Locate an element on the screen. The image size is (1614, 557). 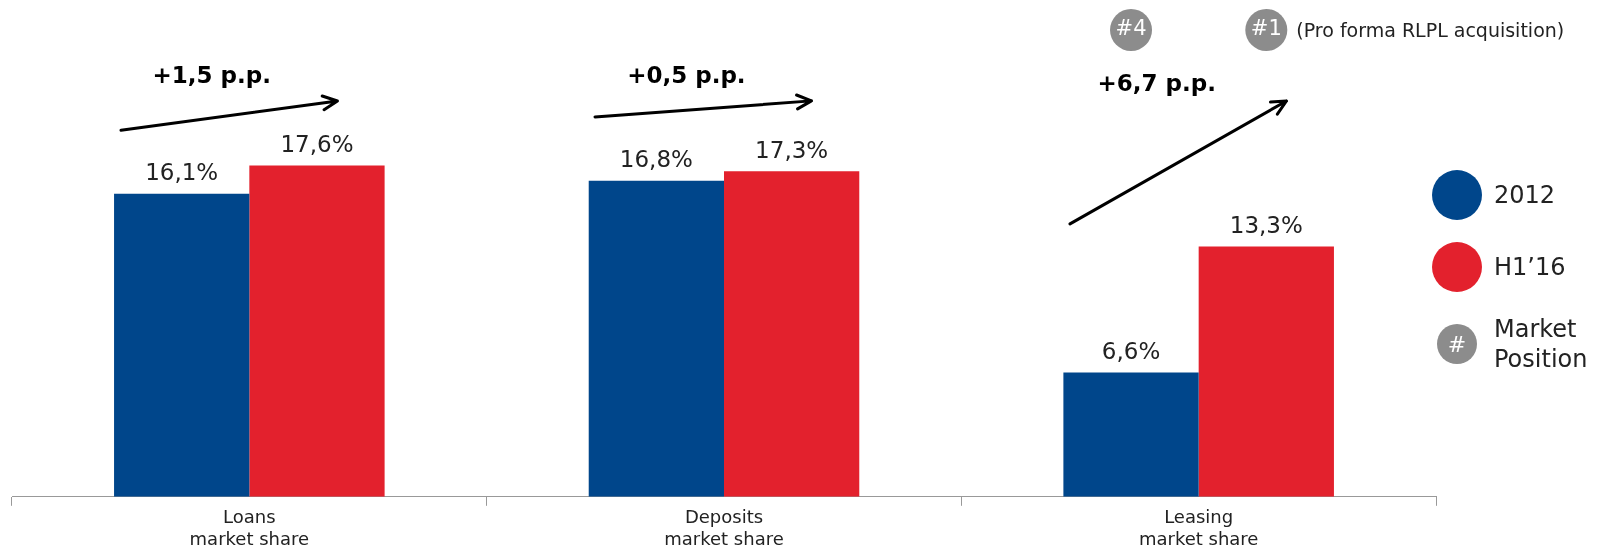
text: (Pro forma RLPL acquisition) is located at coordinates (1430, 29).